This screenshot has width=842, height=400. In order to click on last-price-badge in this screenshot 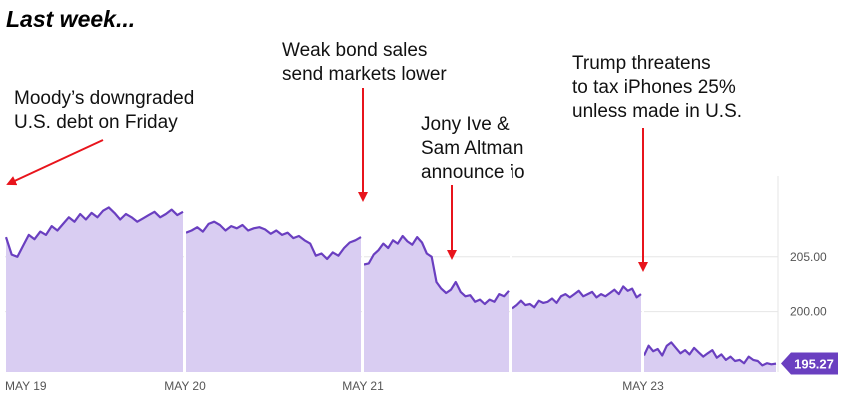, I will do `click(809, 363)`.